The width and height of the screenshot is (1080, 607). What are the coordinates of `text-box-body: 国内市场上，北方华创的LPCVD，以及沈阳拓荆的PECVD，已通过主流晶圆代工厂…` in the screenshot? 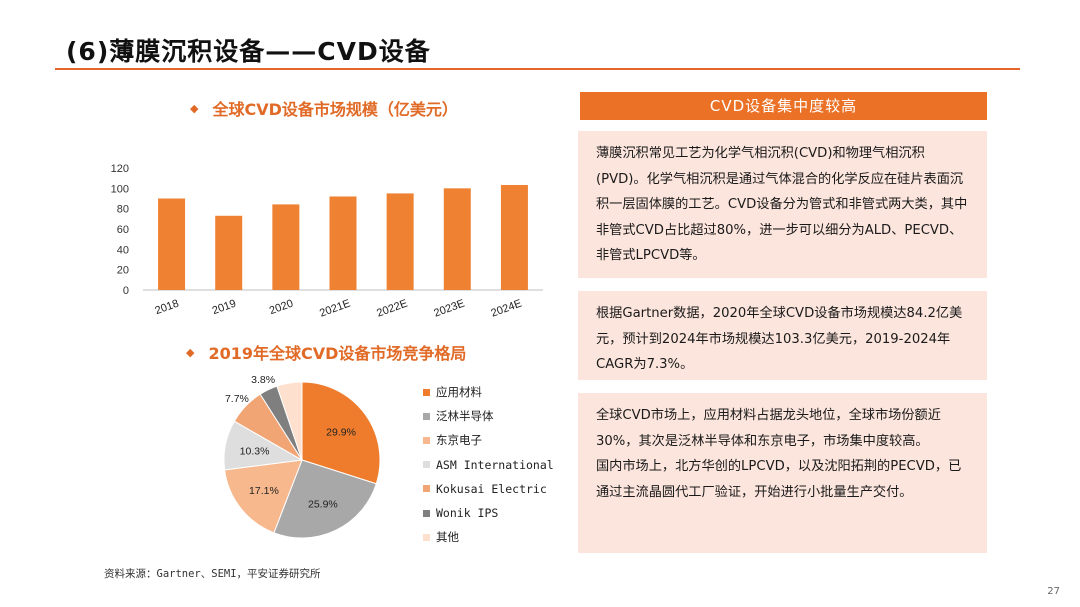 It's located at (779, 479).